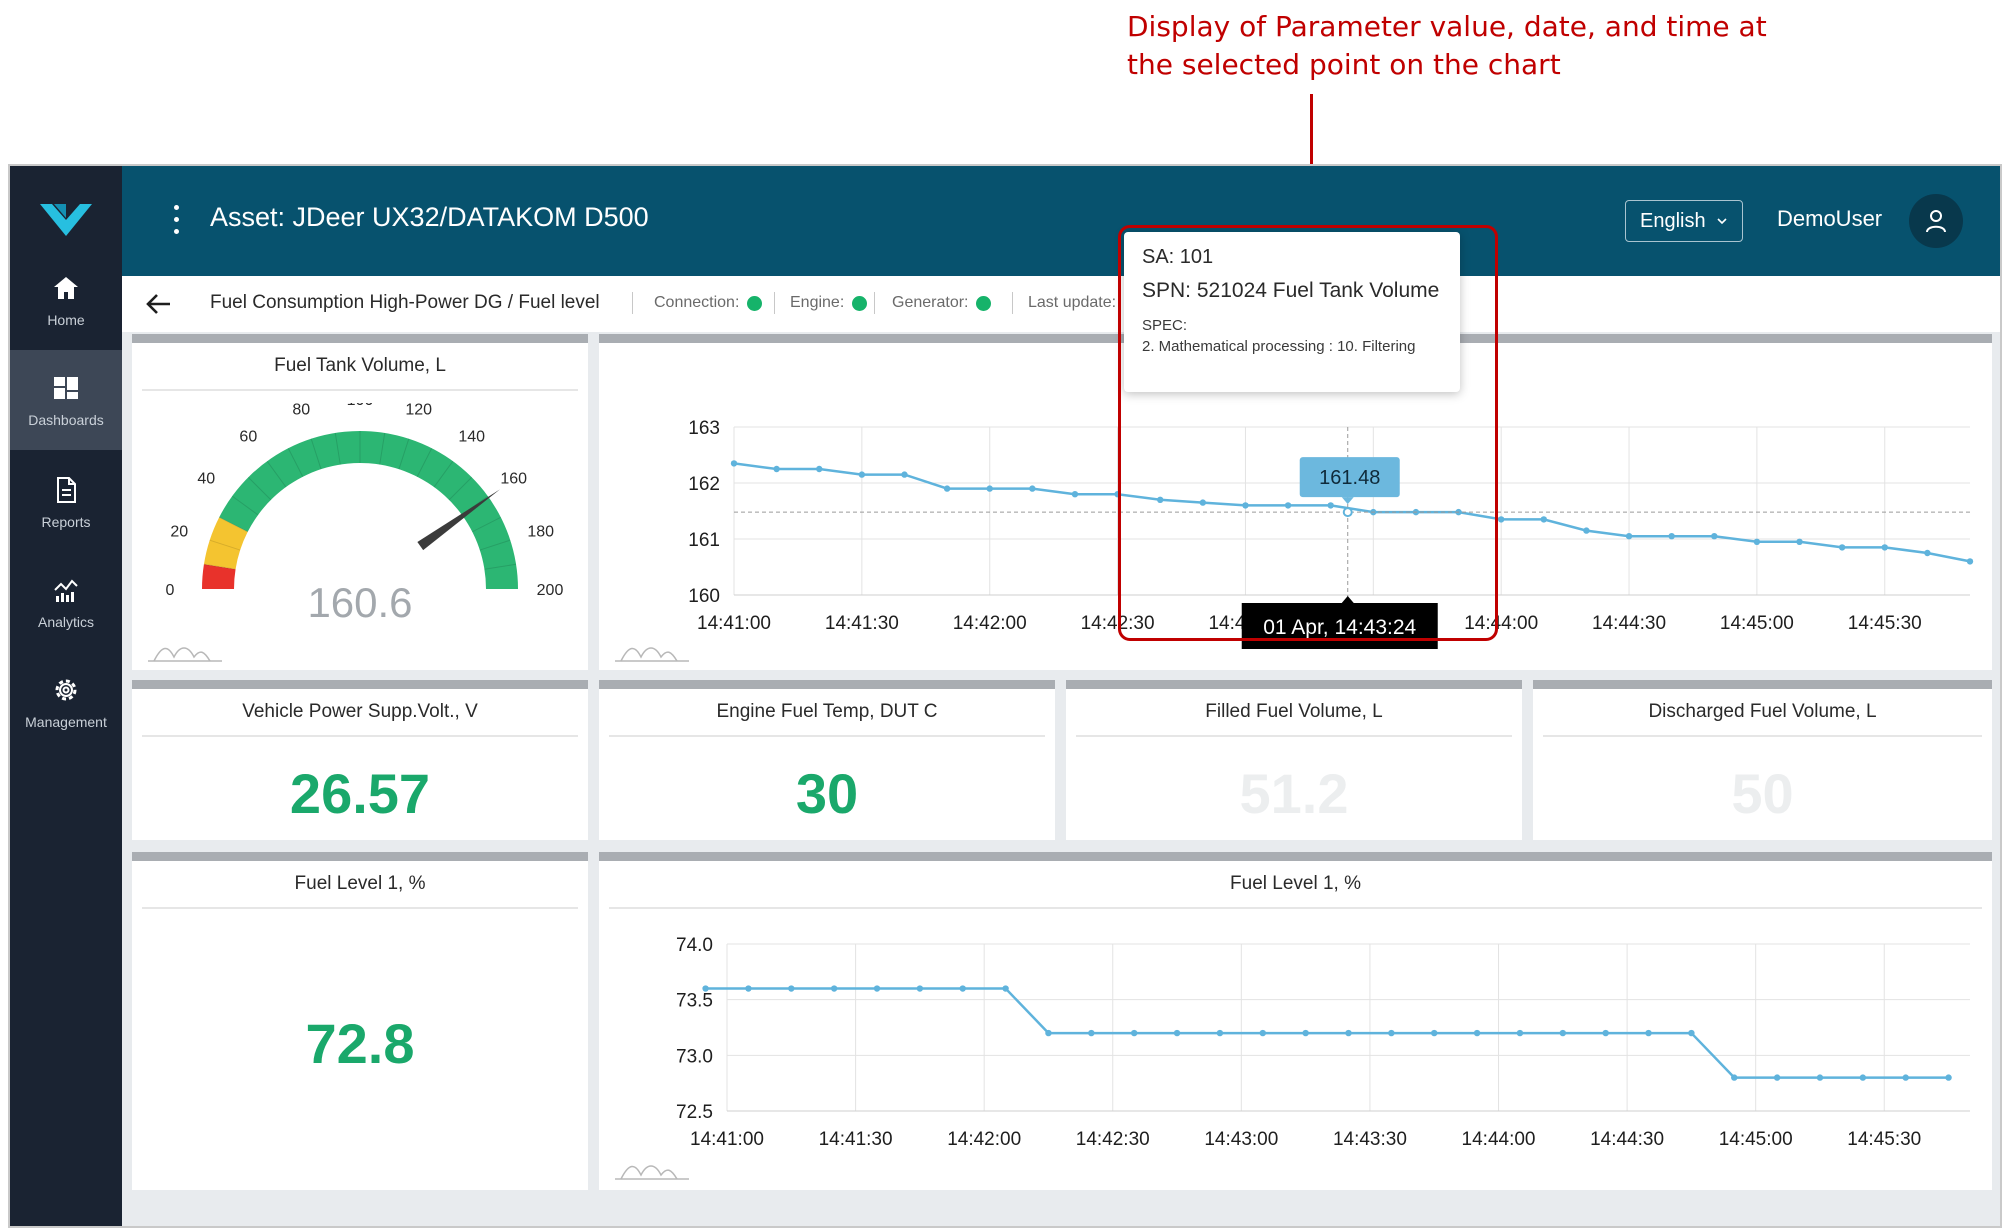  What do you see at coordinates (1178, 257) in the screenshot?
I see `tooltip-sa: SA: 101` at bounding box center [1178, 257].